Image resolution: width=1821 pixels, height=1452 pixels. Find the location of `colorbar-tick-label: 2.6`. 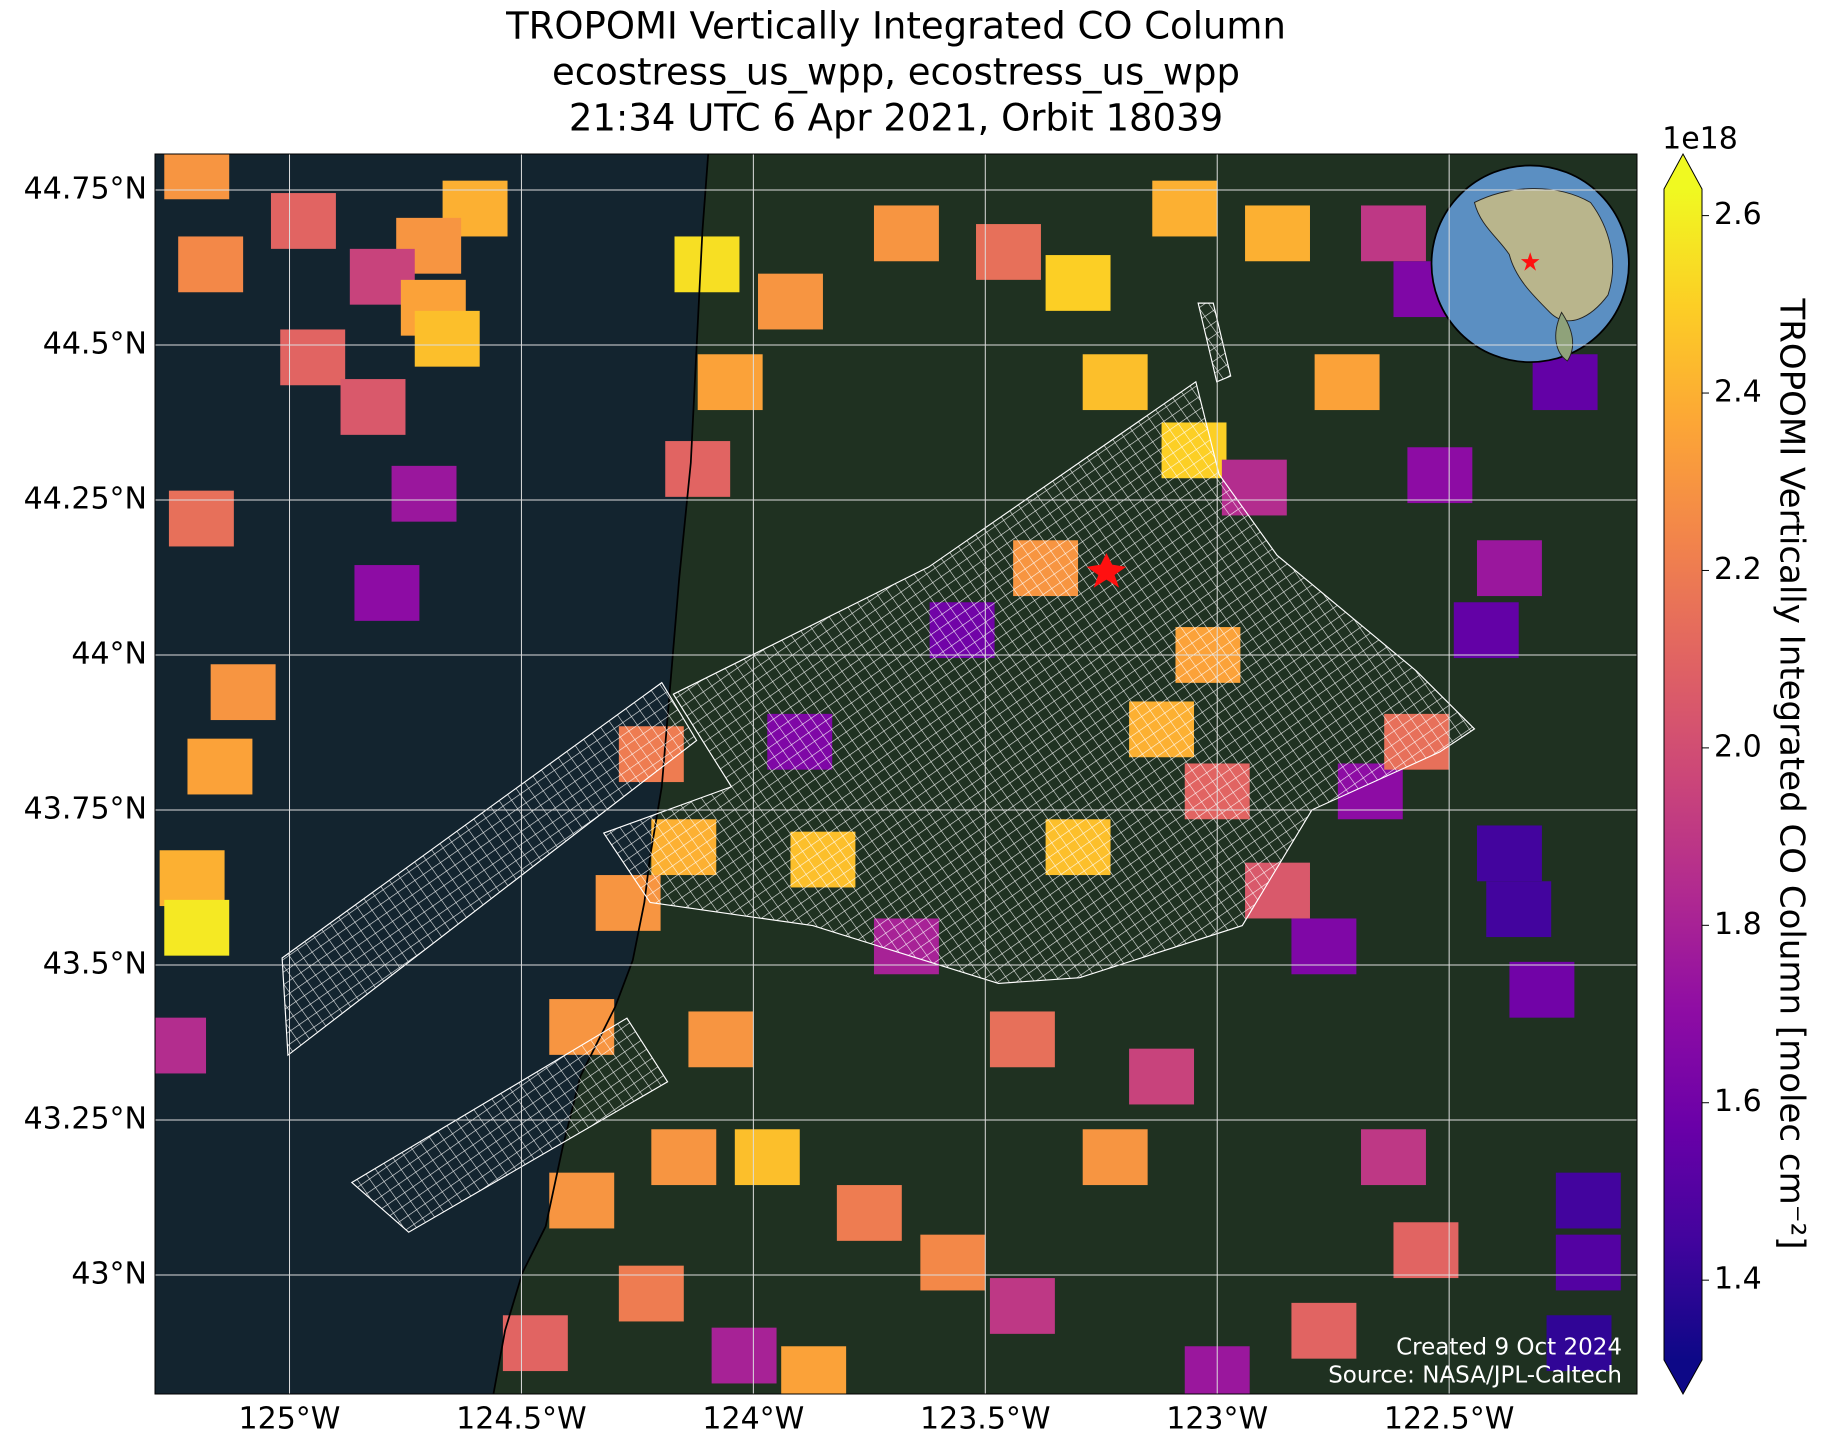

colorbar-tick-label: 2.6 is located at coordinates (1738, 214).